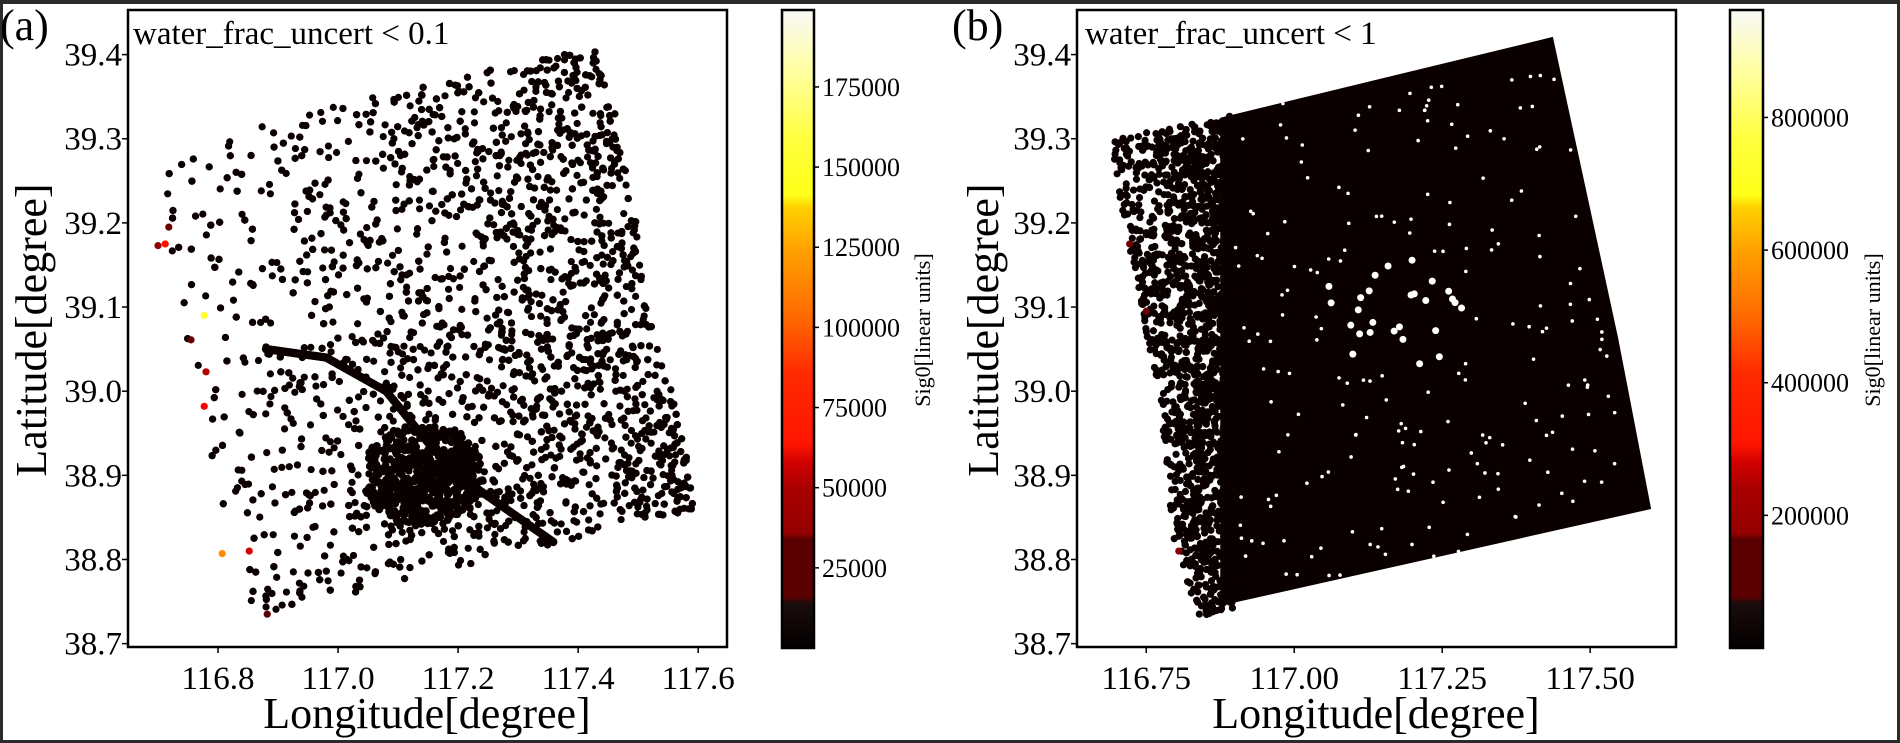  Describe the element at coordinates (861, 167) in the screenshot. I see `colorbar-tick-label: 150000` at that location.